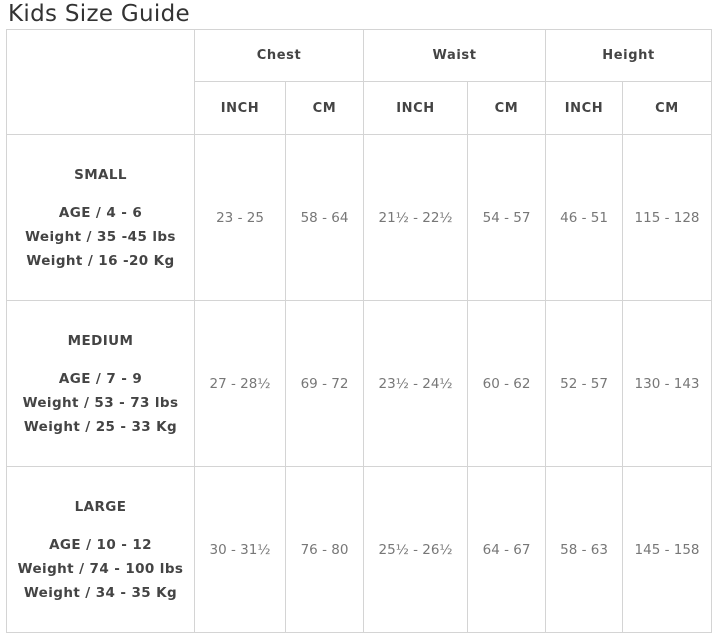  Describe the element at coordinates (99, 14) in the screenshot. I see `page-title: Kids Size Guide` at that location.